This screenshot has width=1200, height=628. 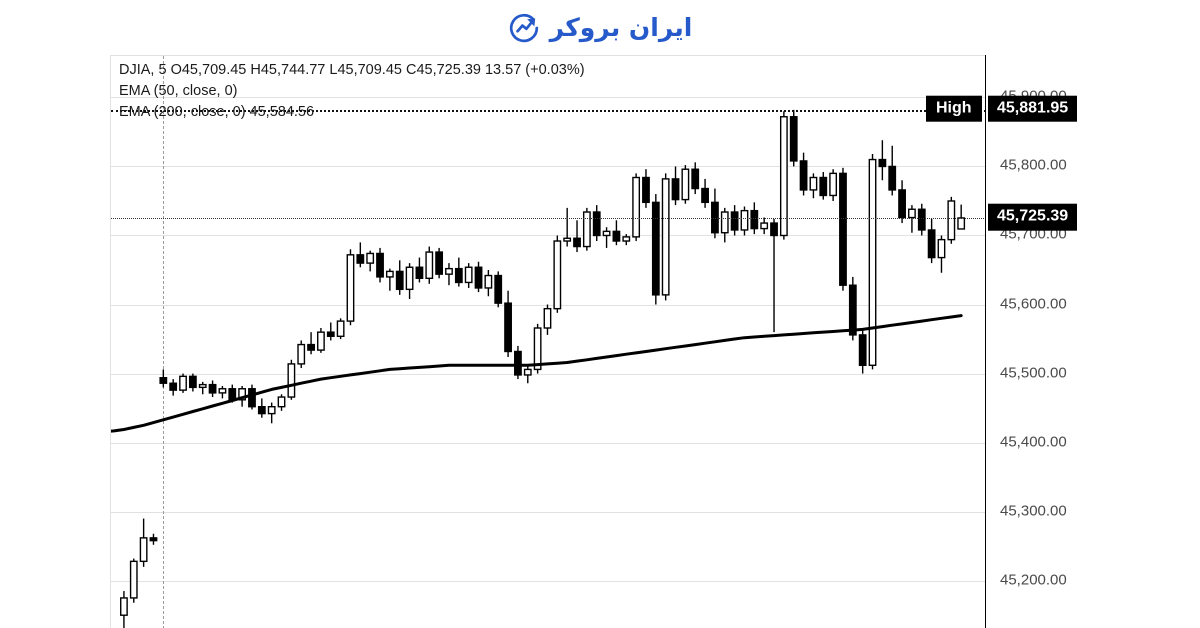 What do you see at coordinates (954, 109) in the screenshot?
I see `high-tag-label: High` at bounding box center [954, 109].